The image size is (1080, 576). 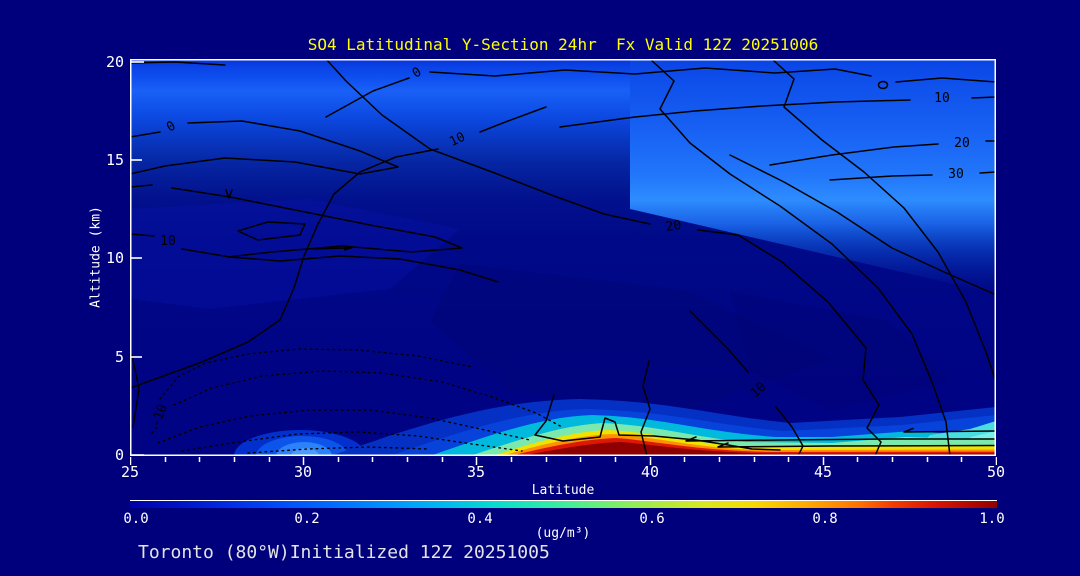 I want to click on x-tick-label-50: 50, so click(x=996, y=472).